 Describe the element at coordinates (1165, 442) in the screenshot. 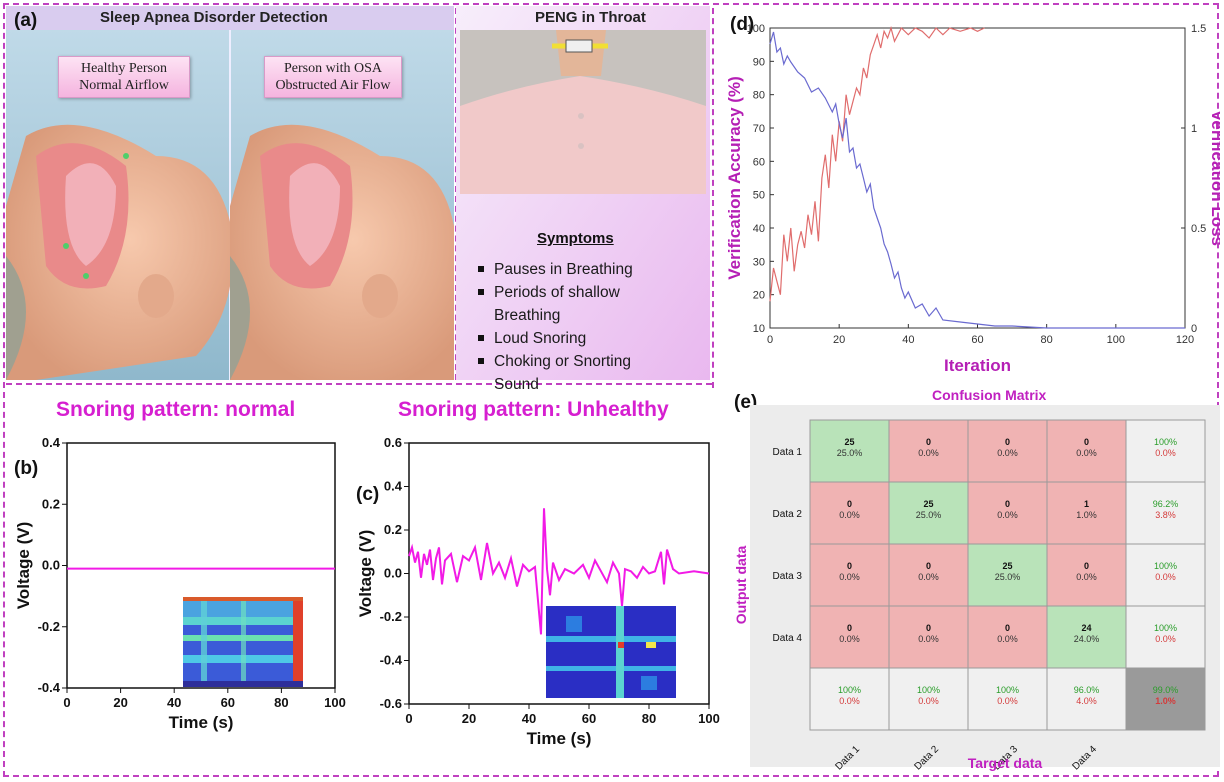

I see `row-summary-good: 100%` at that location.